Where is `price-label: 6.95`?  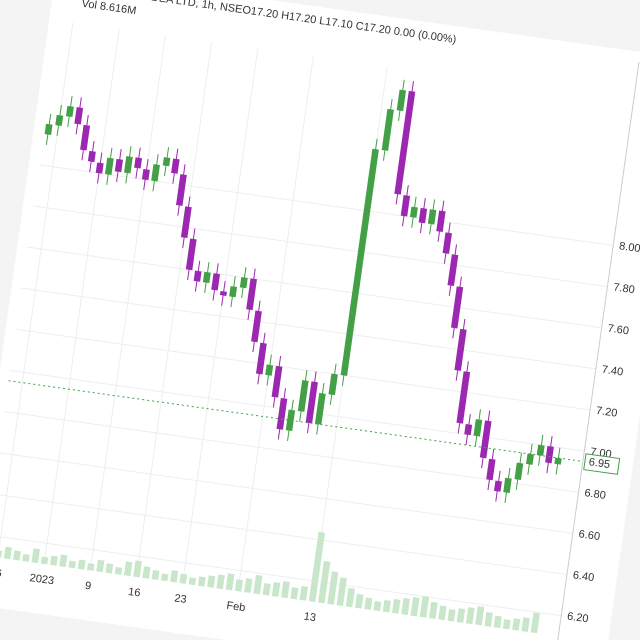
price-label: 6.95 is located at coordinates (599, 463).